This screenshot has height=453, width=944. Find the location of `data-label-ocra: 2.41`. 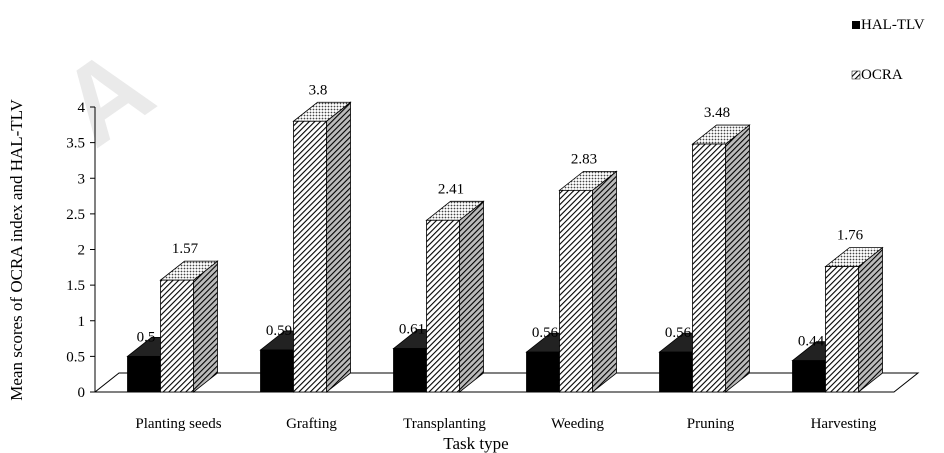

data-label-ocra: 2.41 is located at coordinates (451, 189).